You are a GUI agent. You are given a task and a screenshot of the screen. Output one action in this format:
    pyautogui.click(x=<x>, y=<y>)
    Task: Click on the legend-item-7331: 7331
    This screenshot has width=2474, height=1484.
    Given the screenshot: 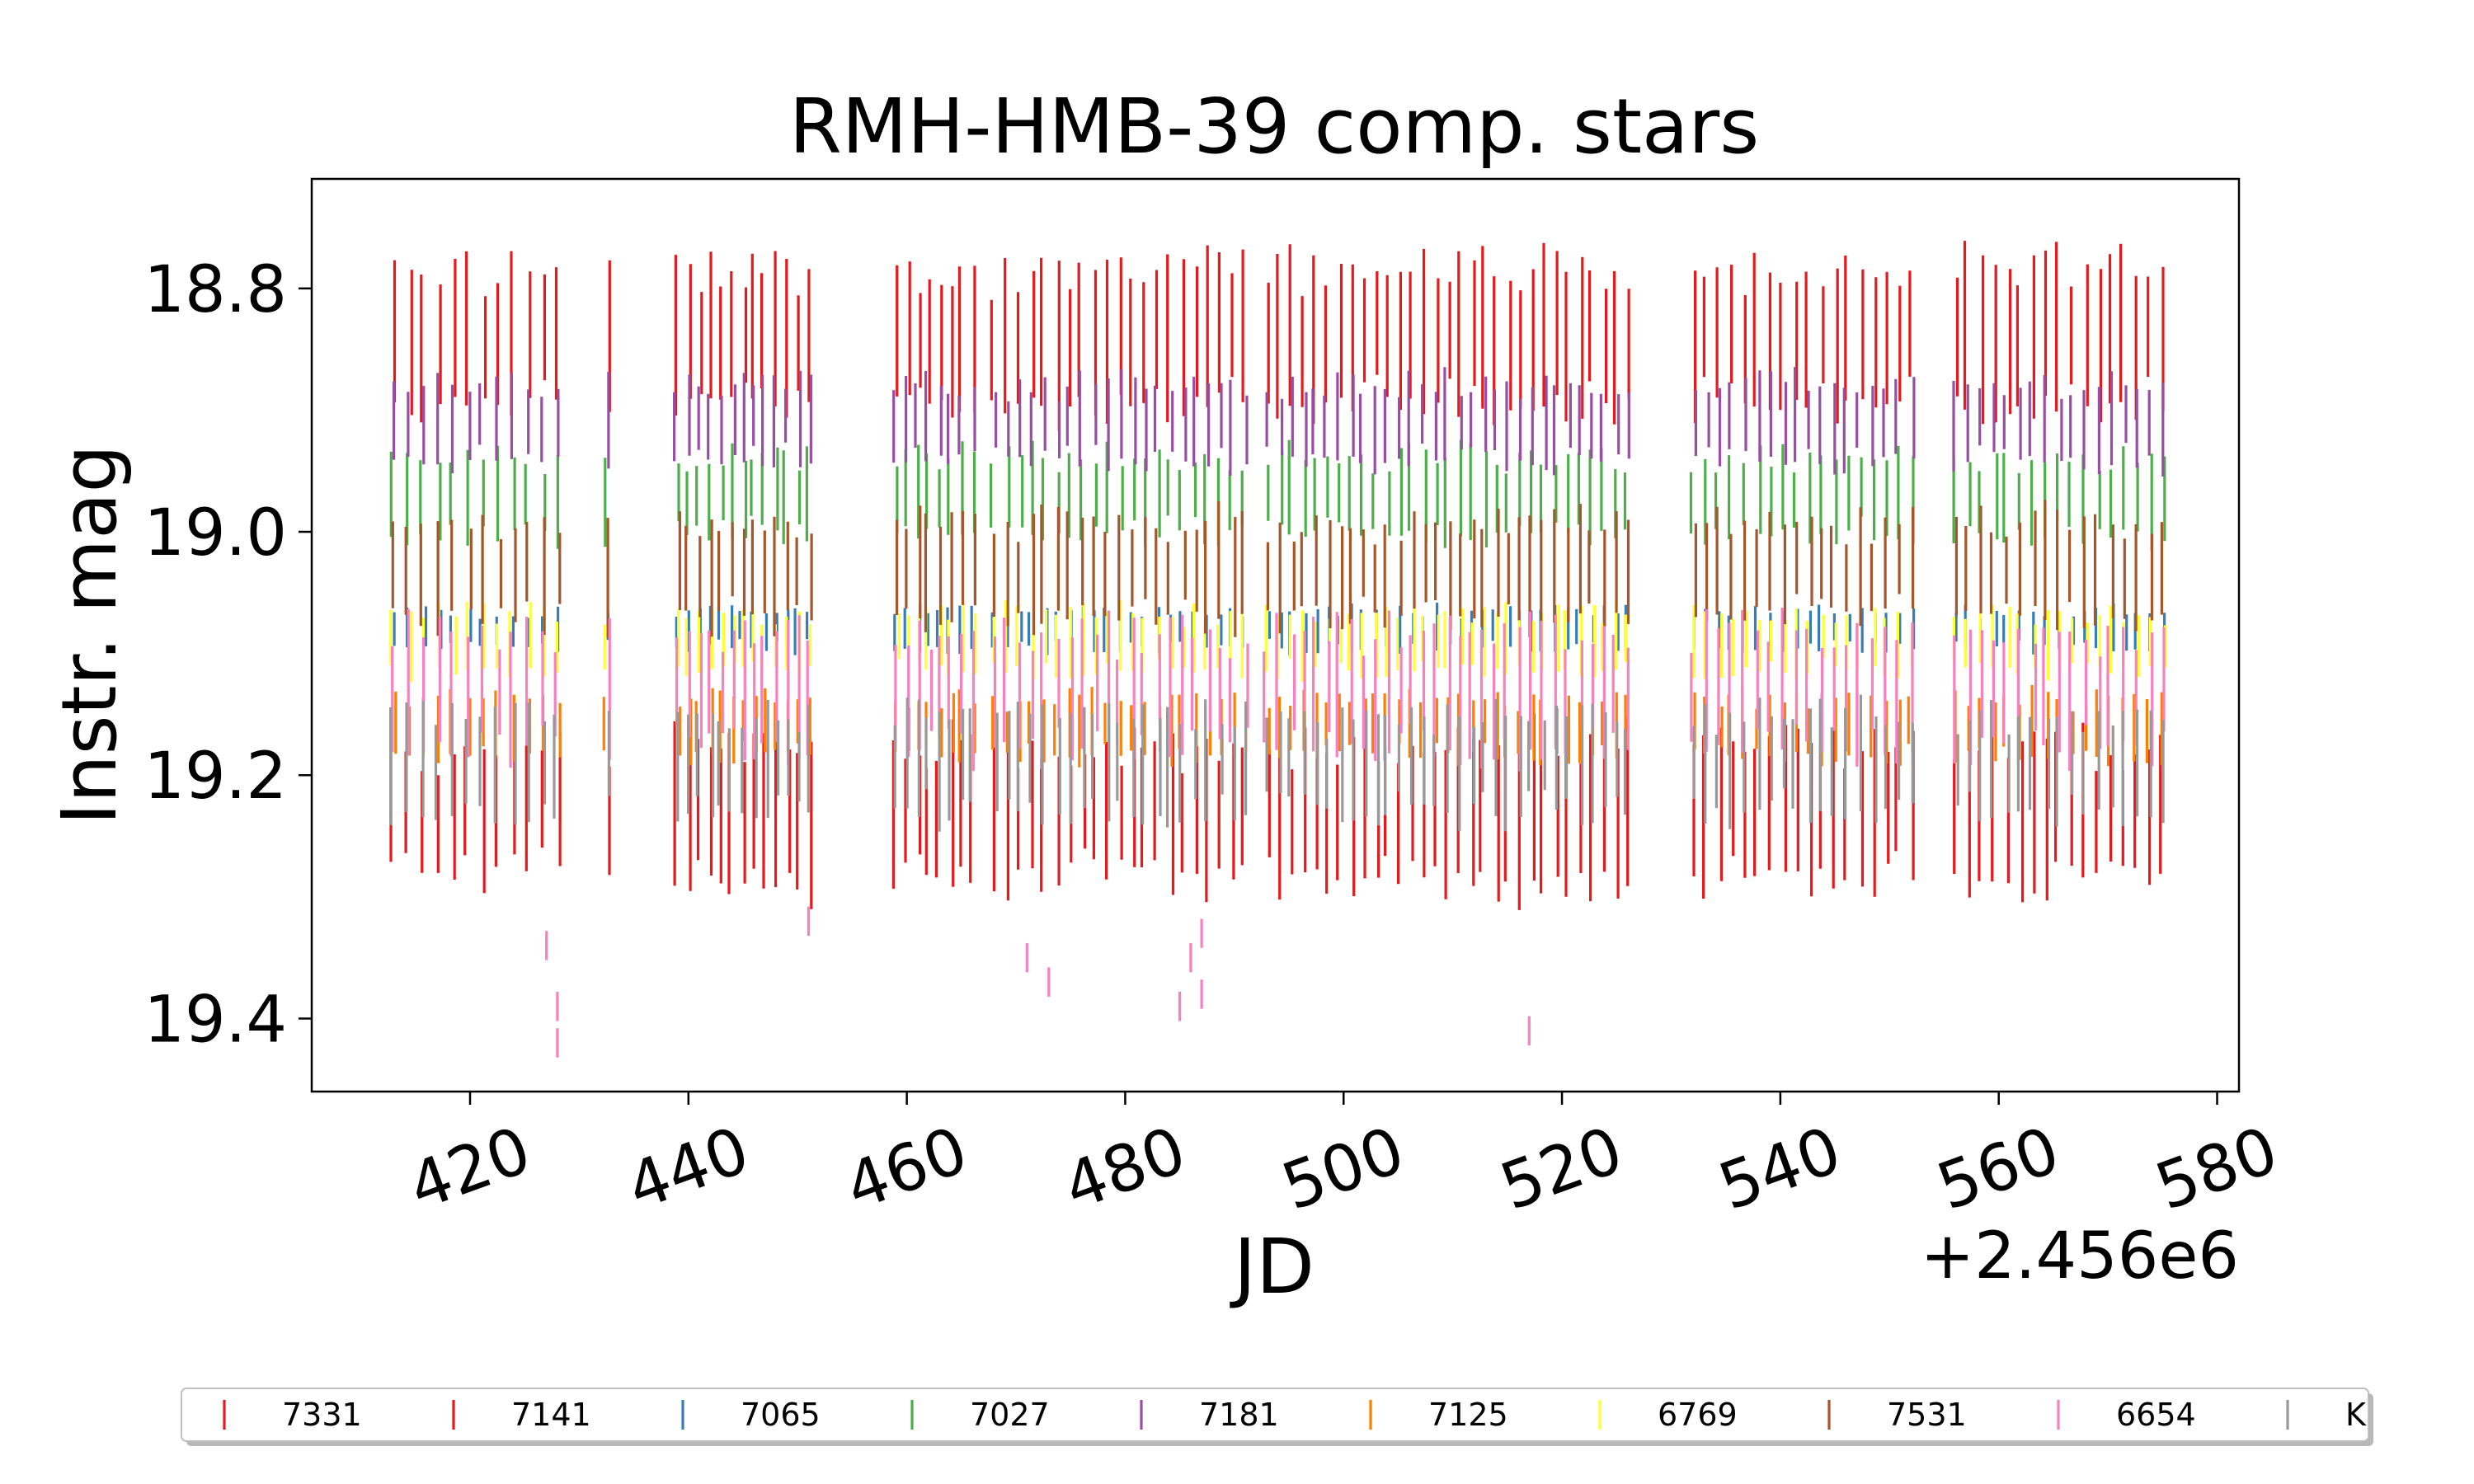 What is the action you would take?
    pyautogui.click(x=292, y=1415)
    